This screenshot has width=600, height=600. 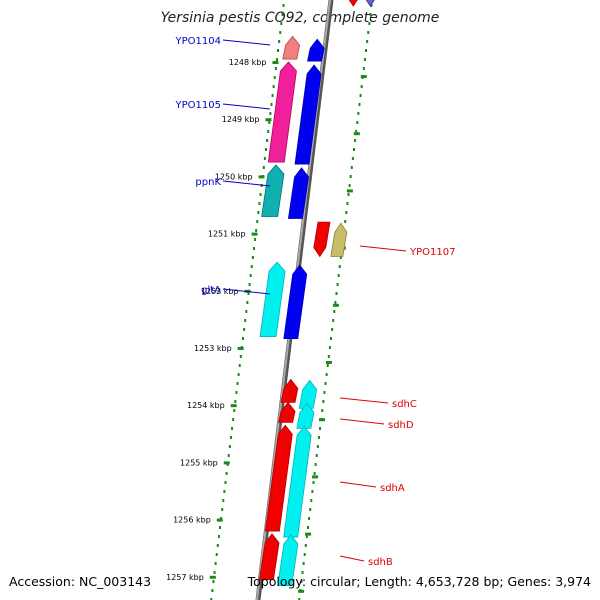 I want to click on gene-sdhD-pair, so click(x=305, y=415).